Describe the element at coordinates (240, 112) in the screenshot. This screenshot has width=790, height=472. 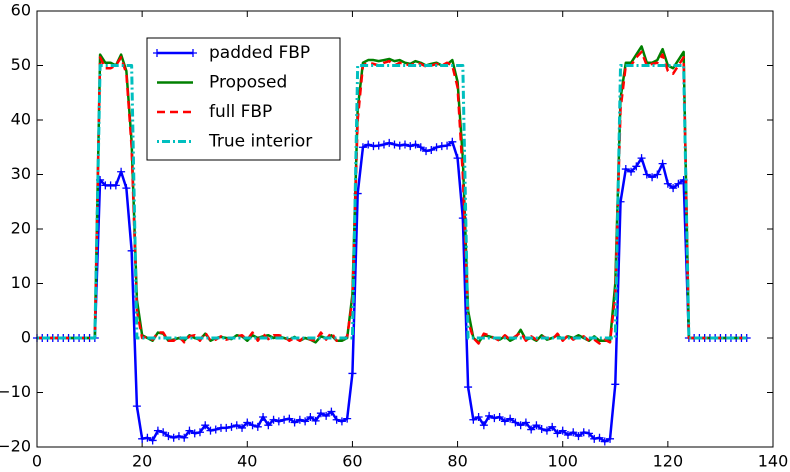
I see `legend-label: full FBP` at that location.